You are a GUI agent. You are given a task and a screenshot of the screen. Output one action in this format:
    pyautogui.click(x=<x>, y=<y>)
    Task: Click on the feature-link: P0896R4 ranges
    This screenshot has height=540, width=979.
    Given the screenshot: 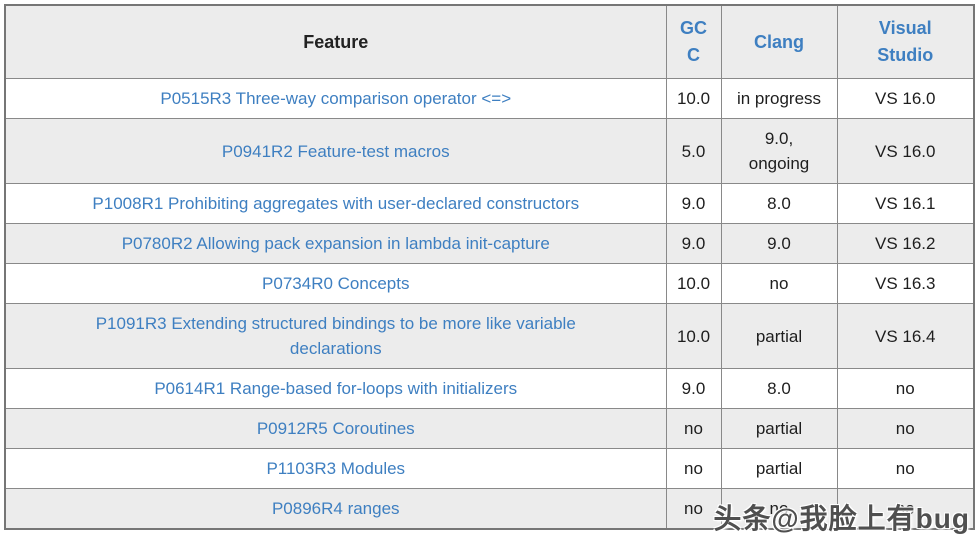 What is the action you would take?
    pyautogui.click(x=335, y=508)
    